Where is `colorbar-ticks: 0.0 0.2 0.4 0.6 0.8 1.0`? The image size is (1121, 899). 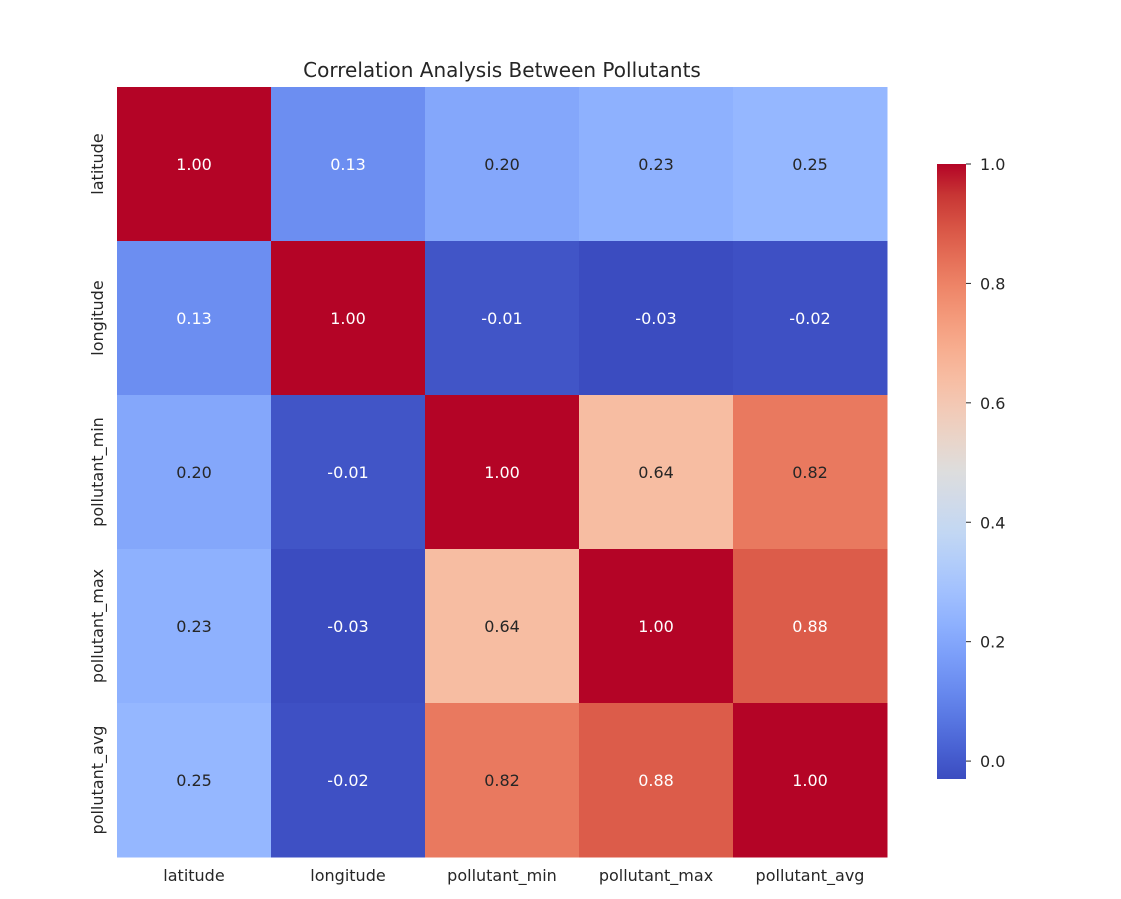
colorbar-ticks: 0.0 0.2 0.4 0.6 0.8 1.0 is located at coordinates (985, 463).